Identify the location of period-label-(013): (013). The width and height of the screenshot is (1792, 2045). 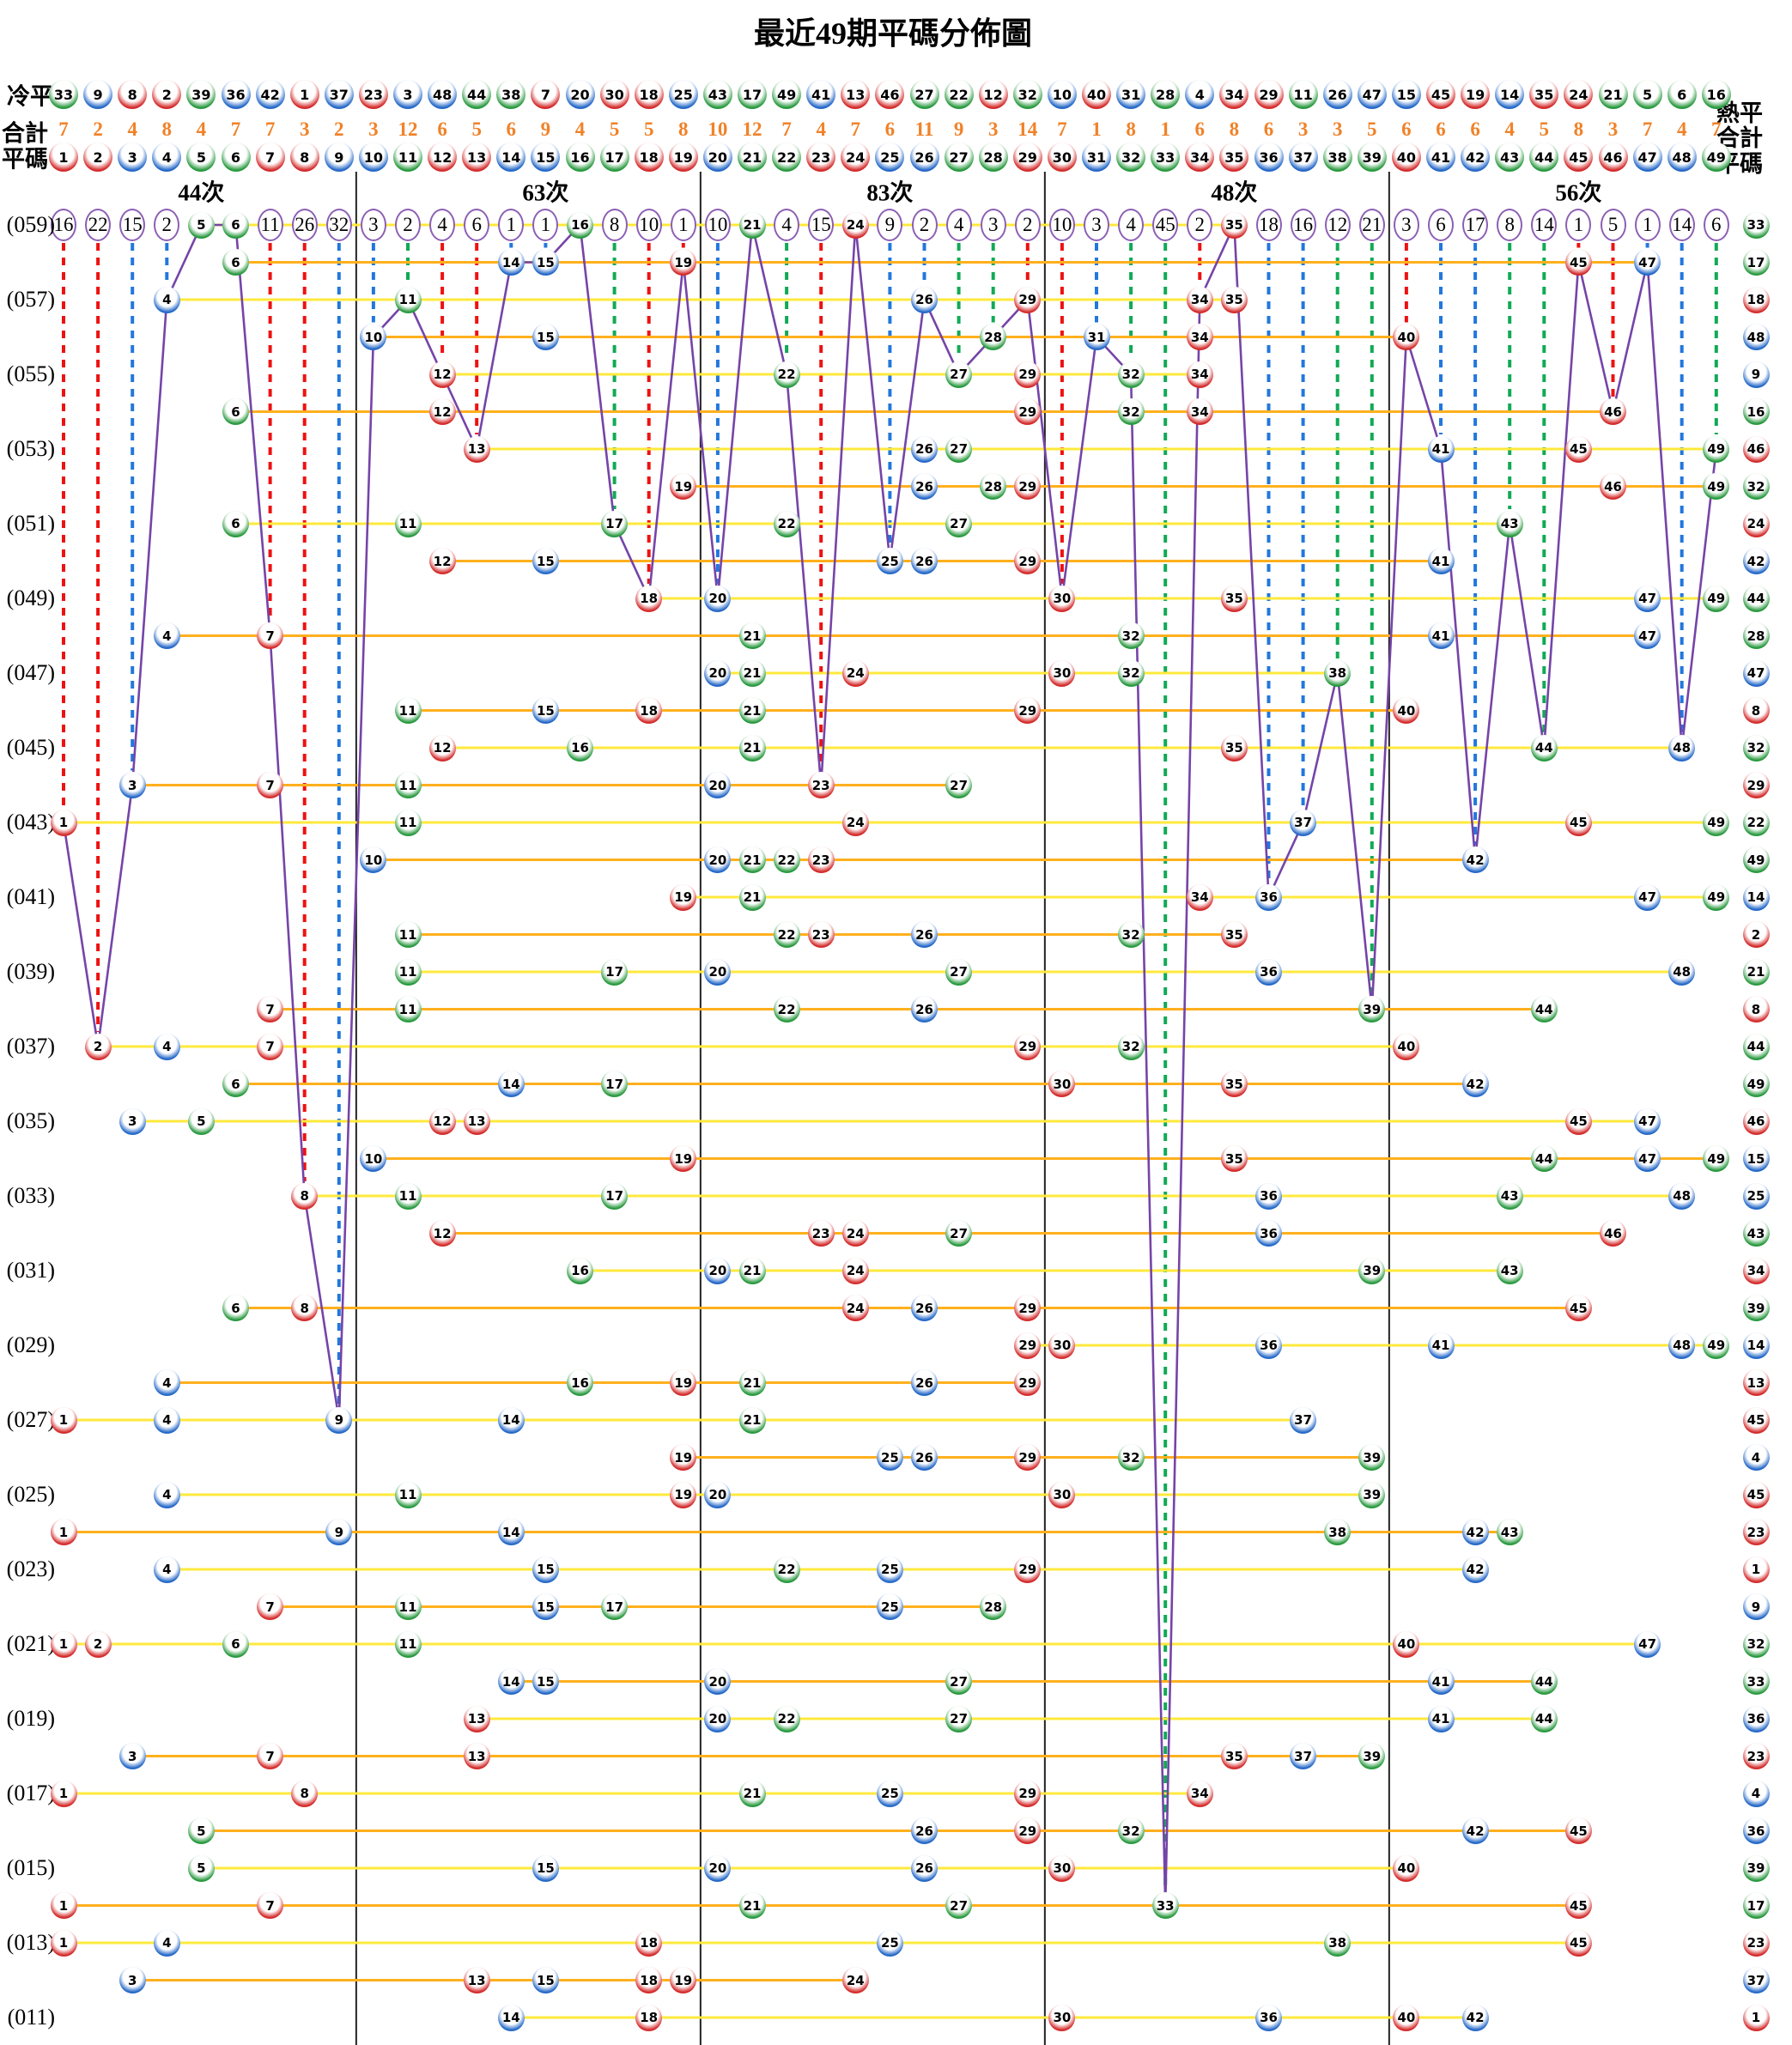
(30, 1942).